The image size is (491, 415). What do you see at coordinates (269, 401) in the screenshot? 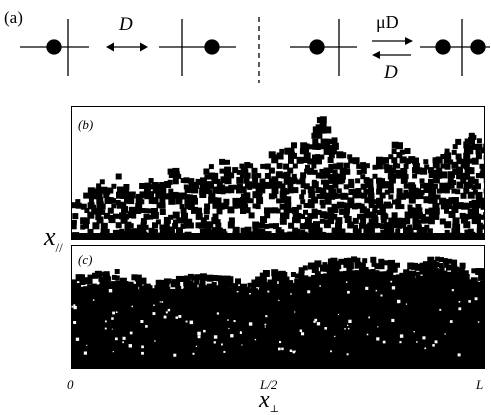
I see `x-axis-label: x⊥` at bounding box center [269, 401].